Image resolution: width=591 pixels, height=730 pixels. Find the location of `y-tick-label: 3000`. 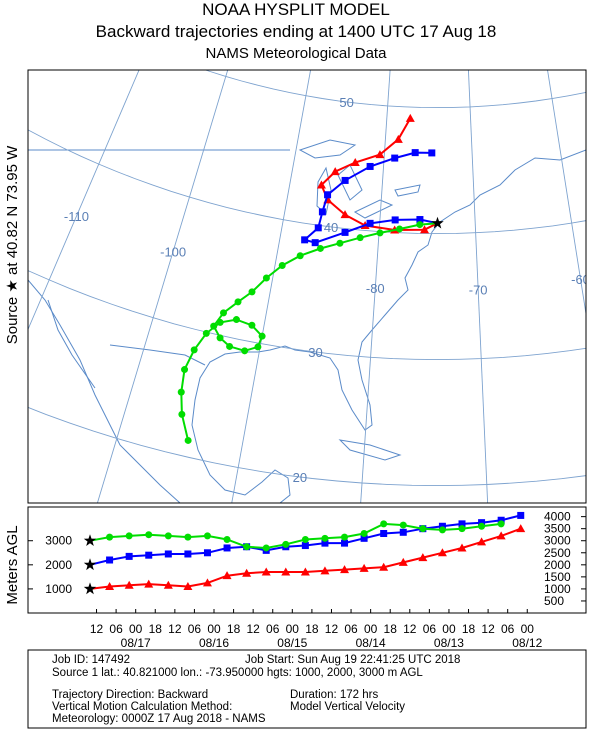

y-tick-label: 3000 is located at coordinates (58, 541).